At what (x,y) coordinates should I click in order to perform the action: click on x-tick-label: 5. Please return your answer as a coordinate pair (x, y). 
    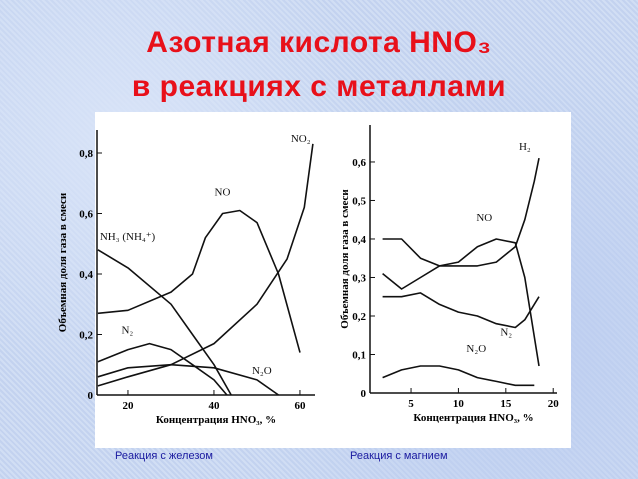
    Looking at the image, I should click on (411, 404).